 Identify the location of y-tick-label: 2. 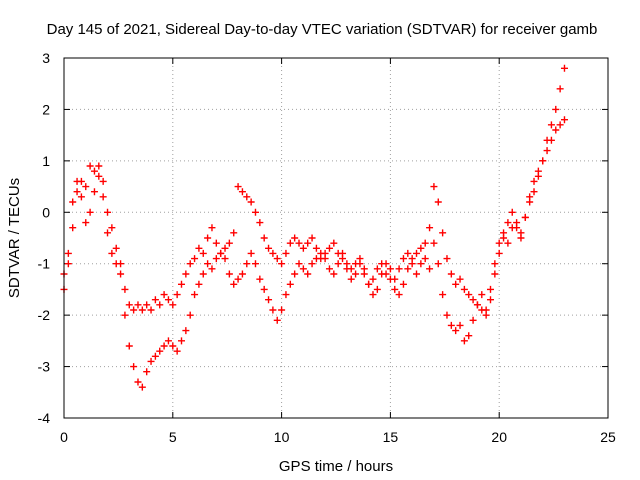
(46, 109).